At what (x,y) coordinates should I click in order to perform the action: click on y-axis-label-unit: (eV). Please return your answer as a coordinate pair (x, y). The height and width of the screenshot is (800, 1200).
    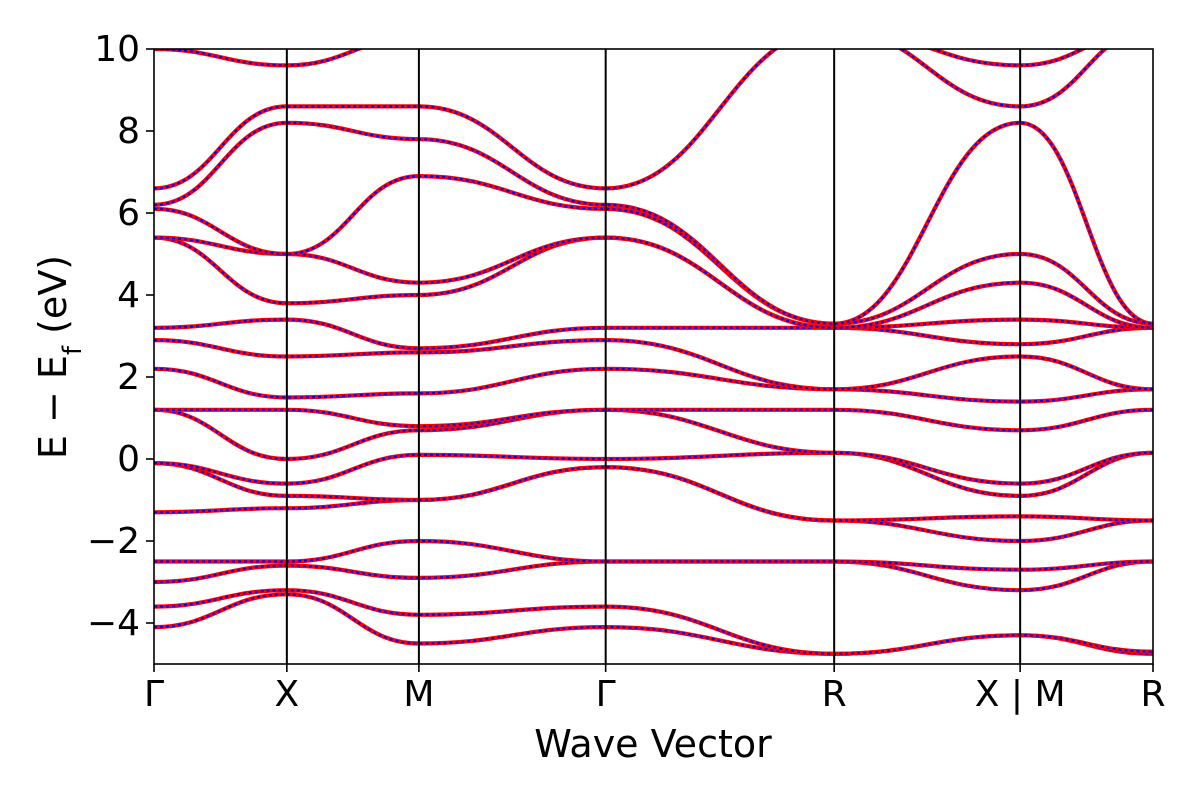
    Looking at the image, I should click on (53, 300).